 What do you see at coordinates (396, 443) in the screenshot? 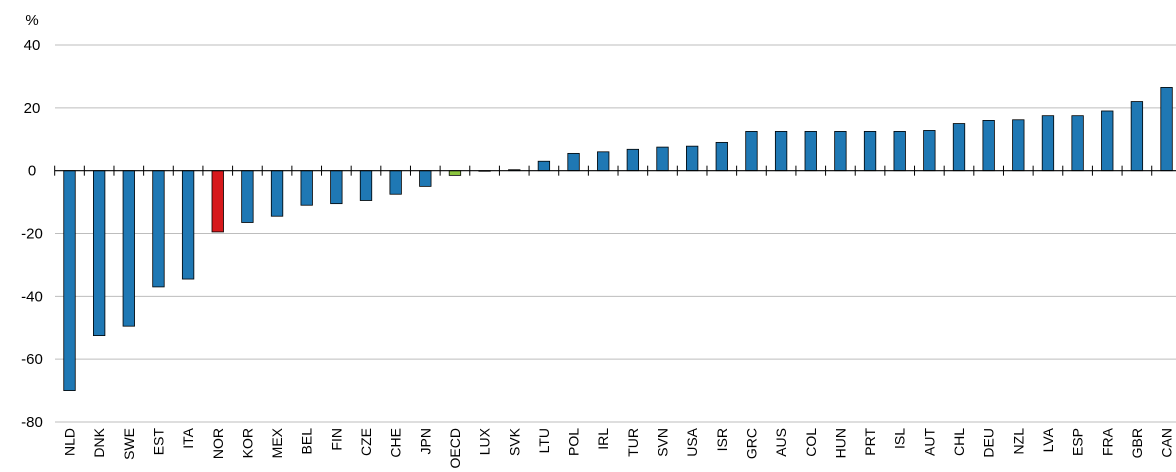
I see `x-category-label: CHE` at bounding box center [396, 443].